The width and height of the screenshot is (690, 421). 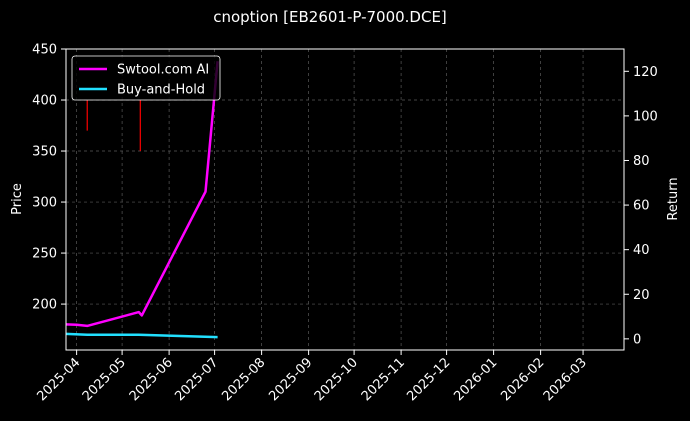 What do you see at coordinates (44, 254) in the screenshot?
I see `y-tick-label: 250` at bounding box center [44, 254].